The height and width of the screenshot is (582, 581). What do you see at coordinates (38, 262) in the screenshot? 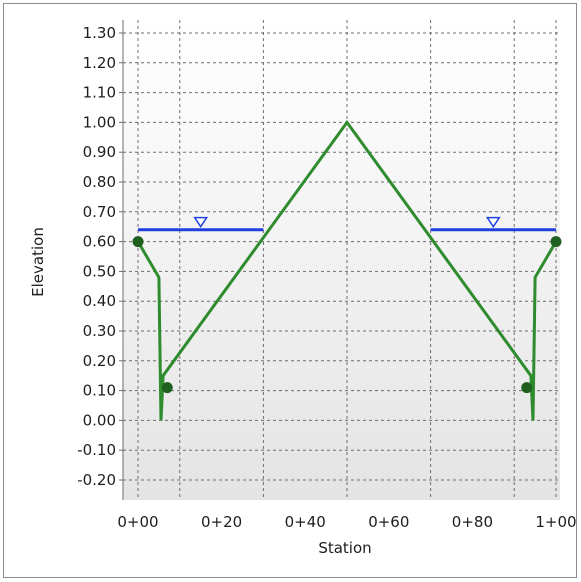
I see `y-axis-title: Elevation` at bounding box center [38, 262].